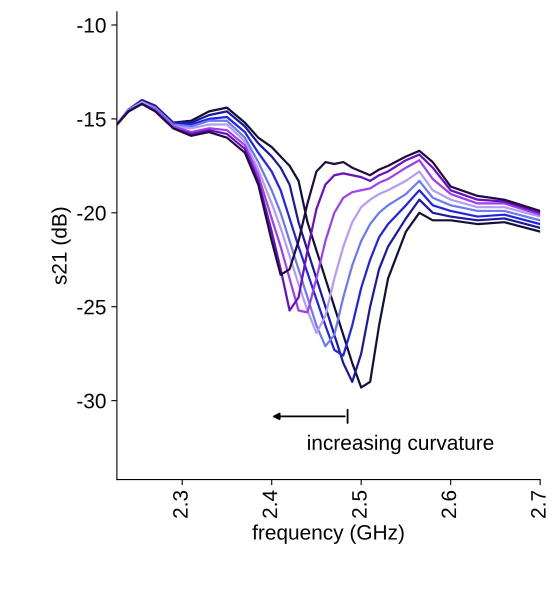 This screenshot has height=592, width=554. Describe the element at coordinates (270, 504) in the screenshot. I see `x-tick-label: 2.4` at that location.